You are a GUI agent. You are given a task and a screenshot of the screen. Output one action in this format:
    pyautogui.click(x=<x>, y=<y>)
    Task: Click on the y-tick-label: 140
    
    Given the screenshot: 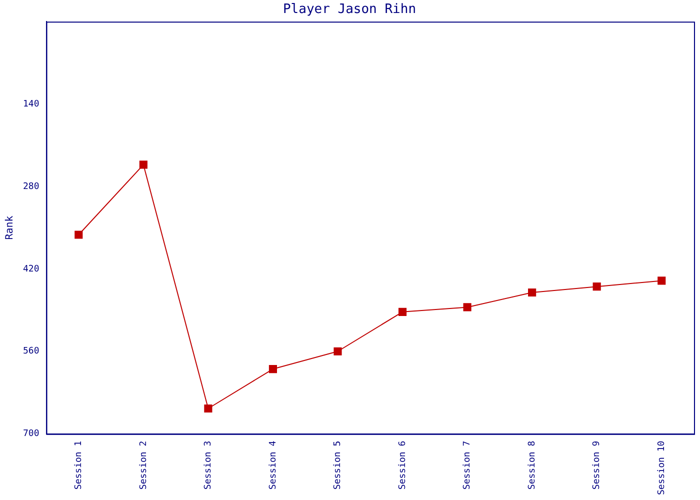 What is the action you would take?
    pyautogui.click(x=31, y=104)
    